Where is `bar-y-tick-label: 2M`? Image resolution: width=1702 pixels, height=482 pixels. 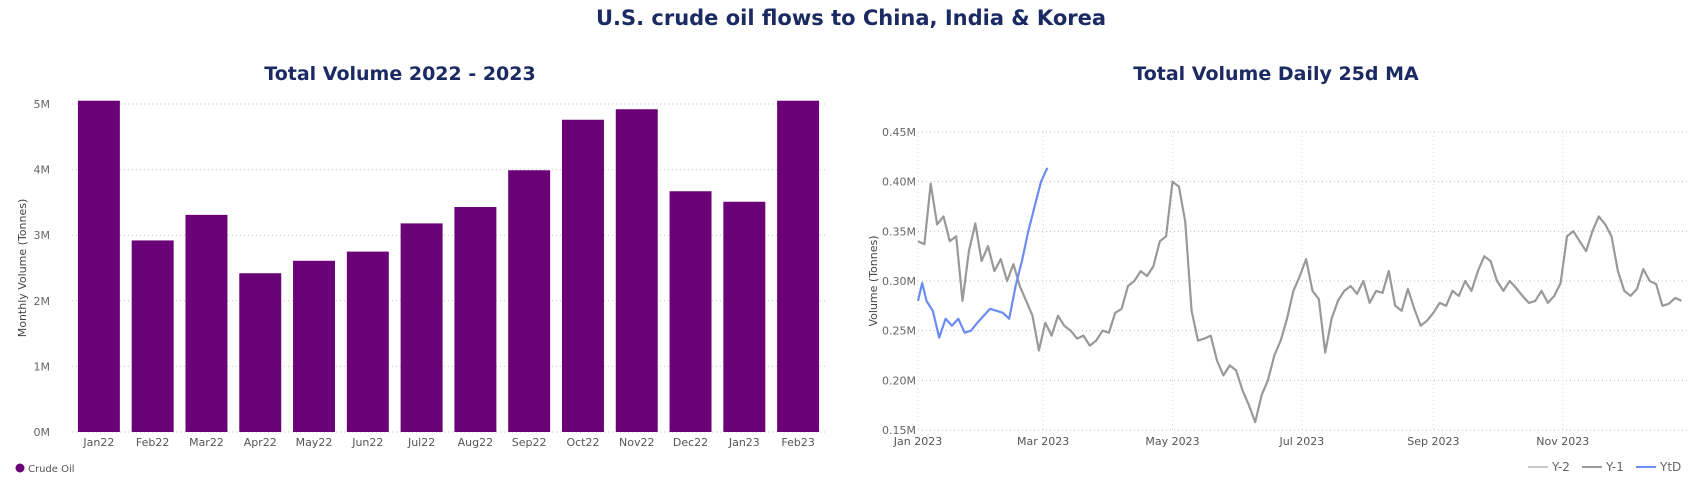
bar-y-tick-label: 2M is located at coordinates (42, 301).